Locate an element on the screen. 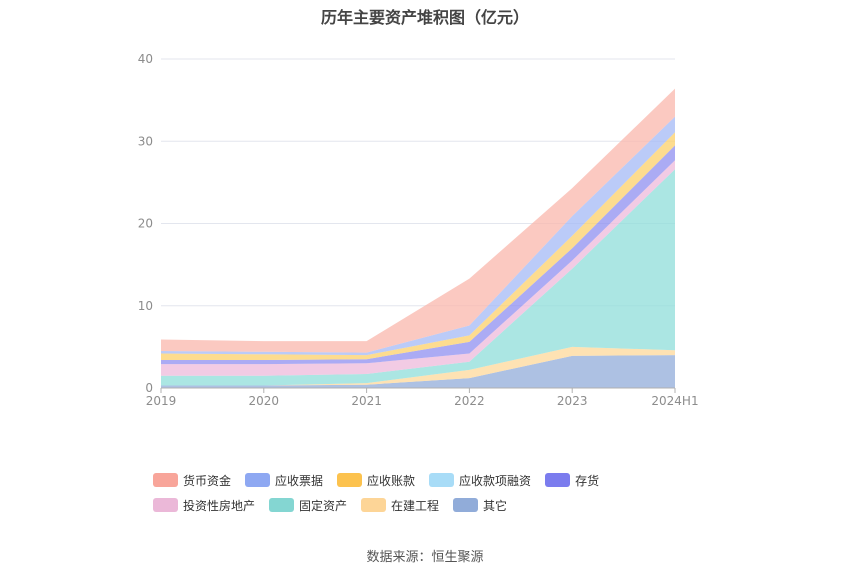  legend-label: 应收款项融资 is located at coordinates (495, 480).